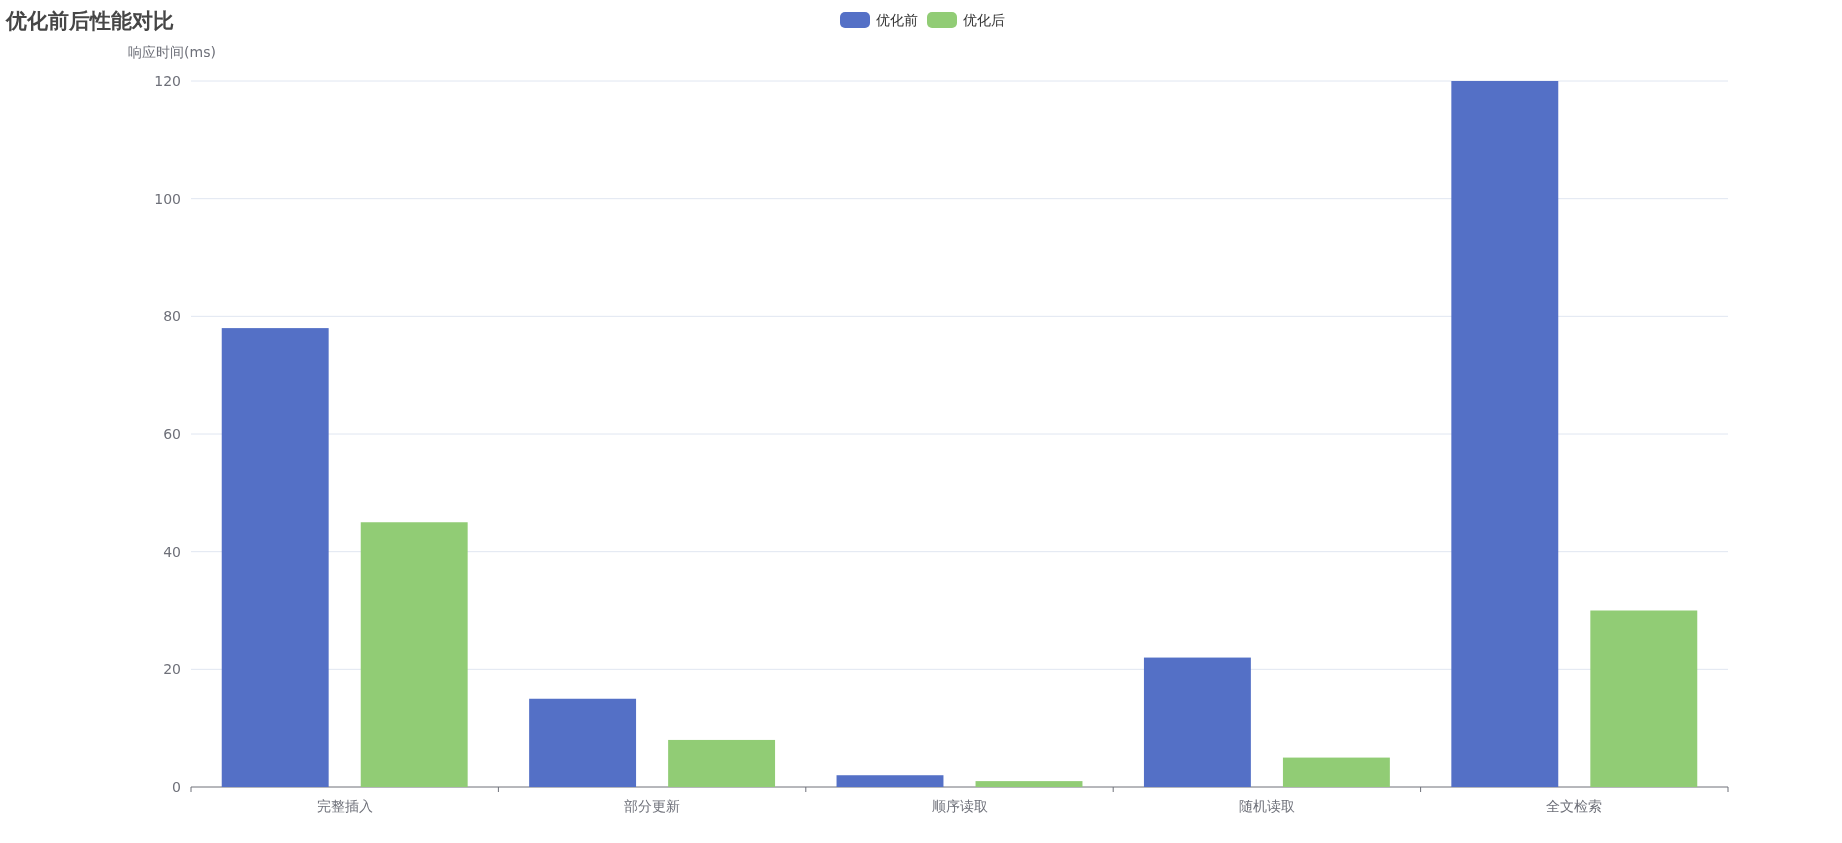 This screenshot has height=843, width=1842. I want to click on x-tick-label: 全文检索, so click(1574, 806).